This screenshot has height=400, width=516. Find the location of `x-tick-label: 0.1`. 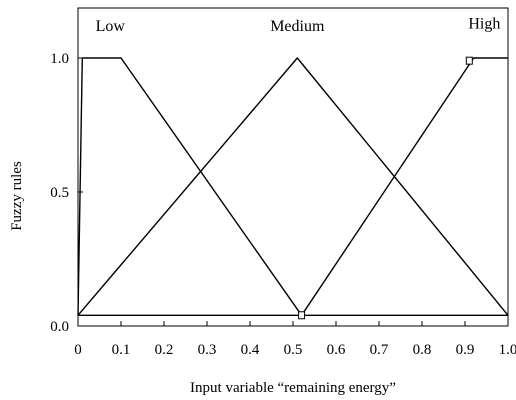

x-tick-label: 0.1 is located at coordinates (121, 350).